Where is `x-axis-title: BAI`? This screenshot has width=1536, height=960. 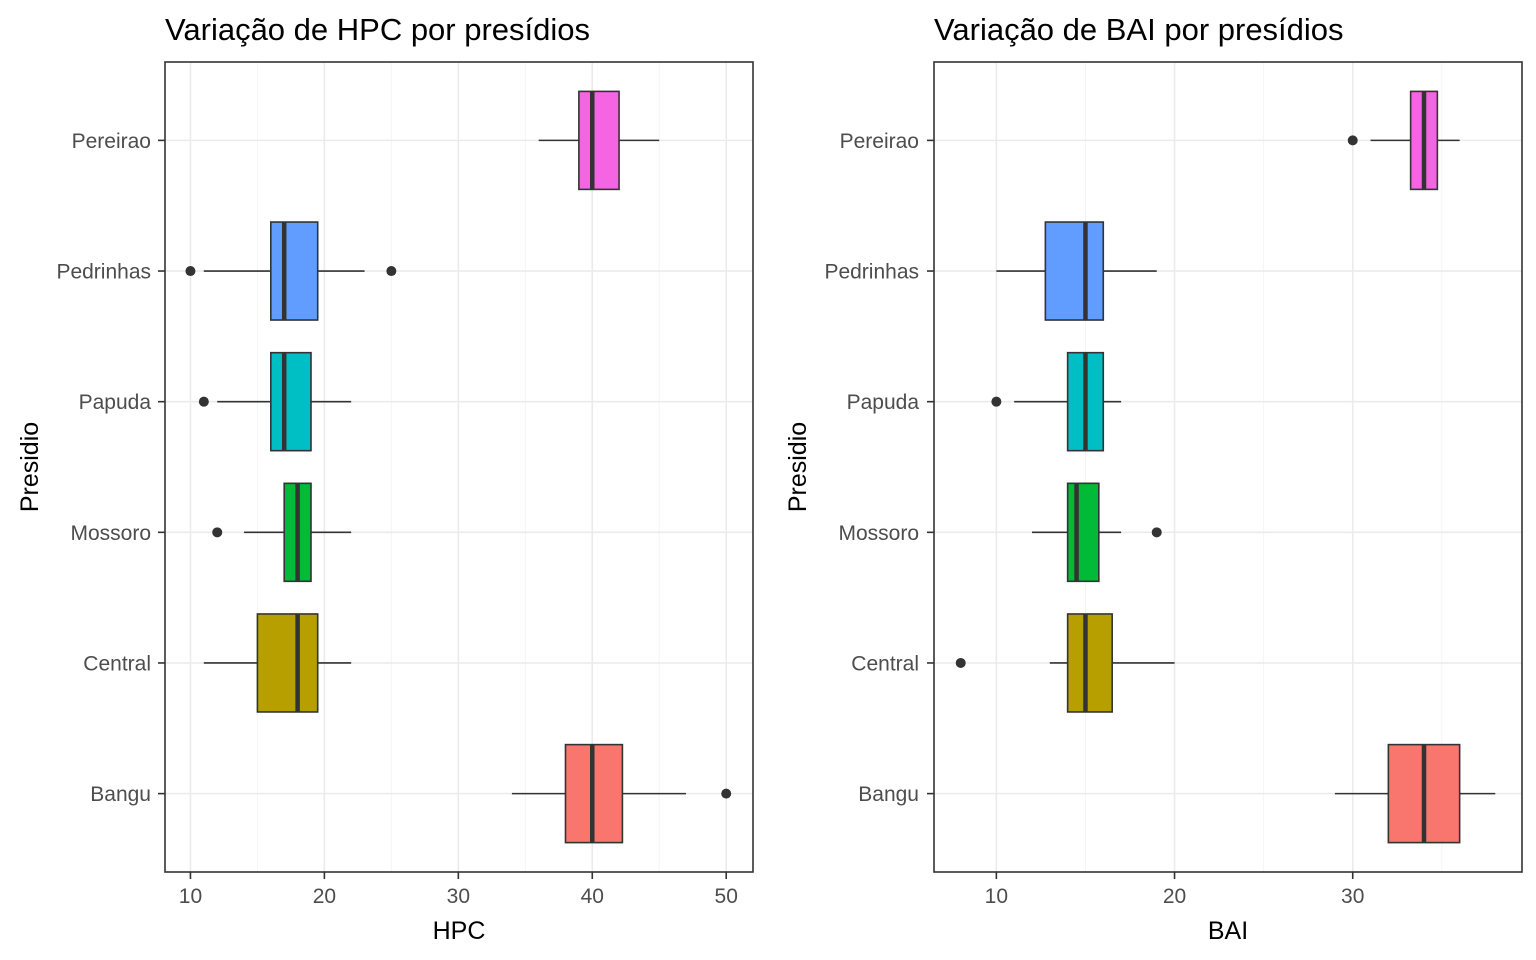 x-axis-title: BAI is located at coordinates (1228, 931).